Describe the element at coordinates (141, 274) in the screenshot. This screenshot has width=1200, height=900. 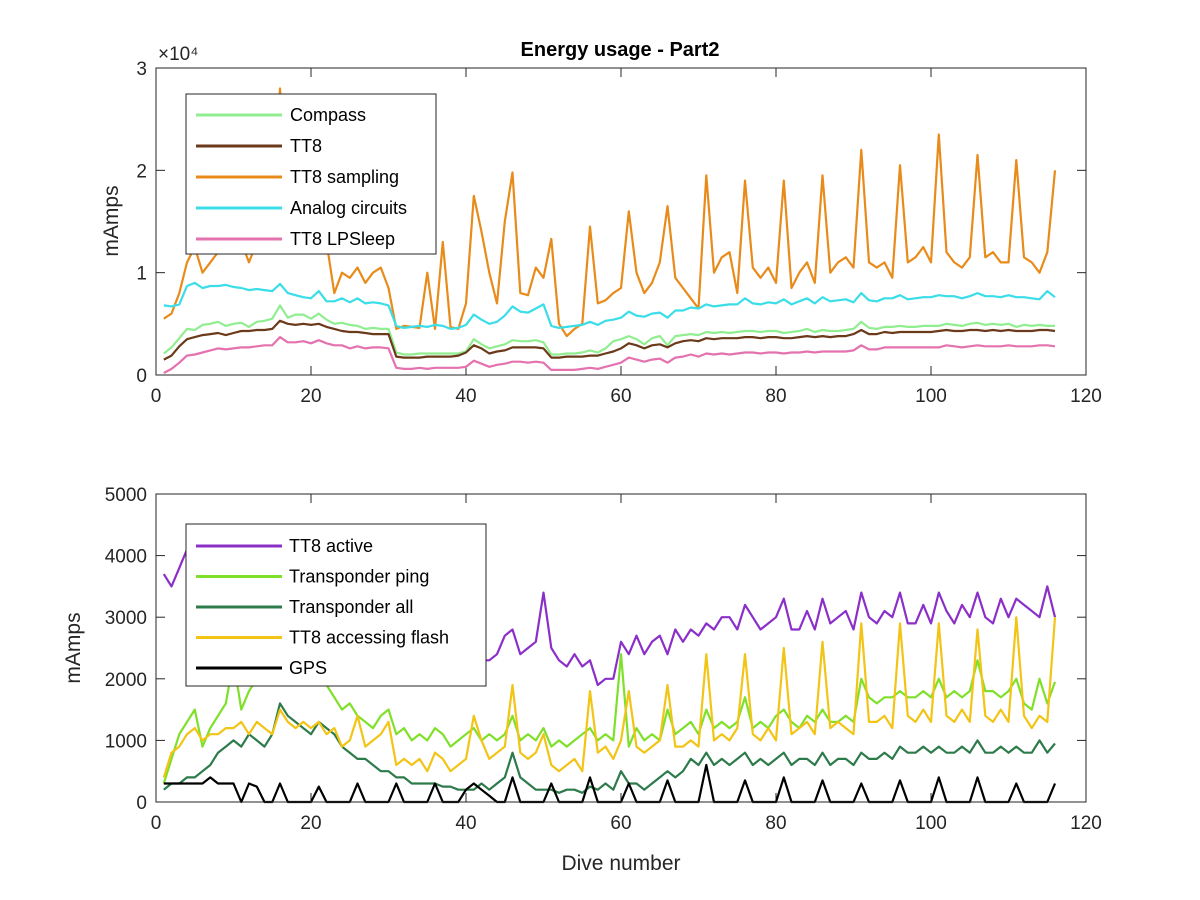
I see `y-tick-label: 1` at that location.